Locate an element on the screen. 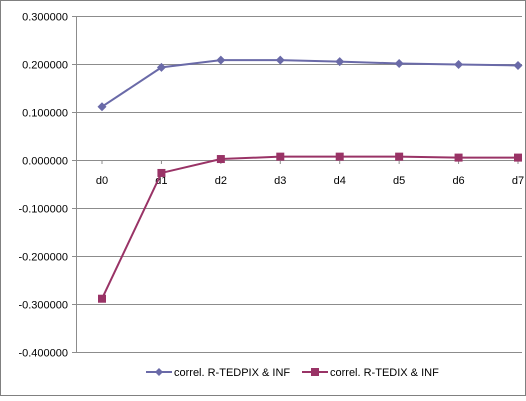  legend-label: correl. R-TEDPIX & INF is located at coordinates (232, 373).